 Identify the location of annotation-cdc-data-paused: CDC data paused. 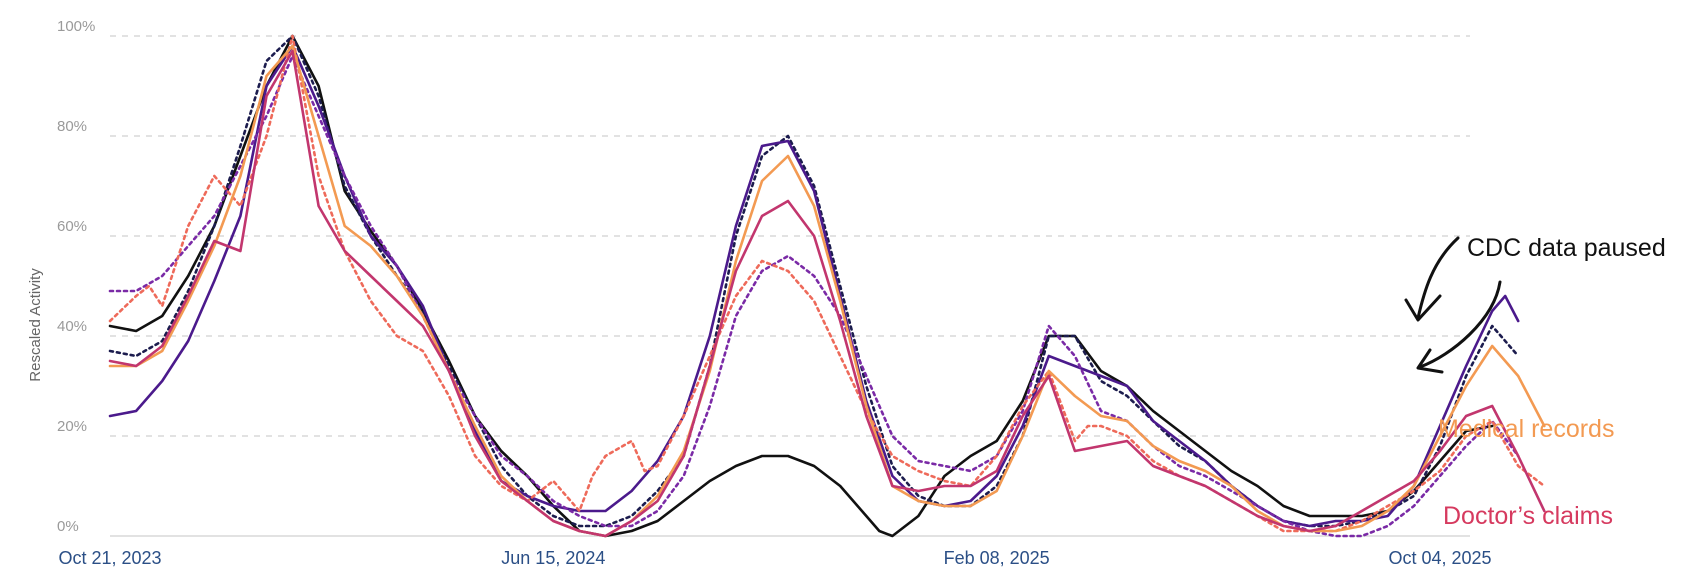
(1566, 248).